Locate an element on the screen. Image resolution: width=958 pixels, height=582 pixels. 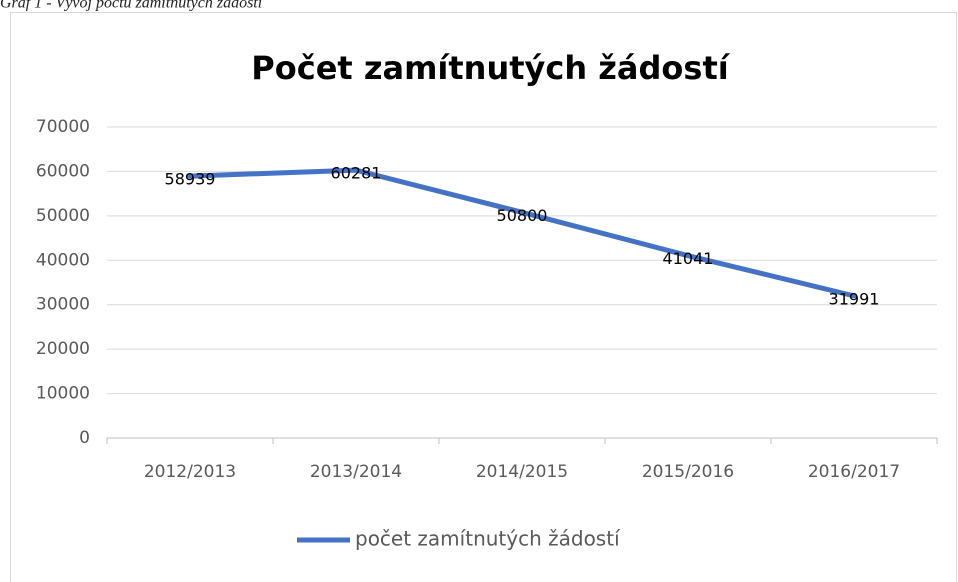
y-tick-label: 40000 is located at coordinates (63, 260).